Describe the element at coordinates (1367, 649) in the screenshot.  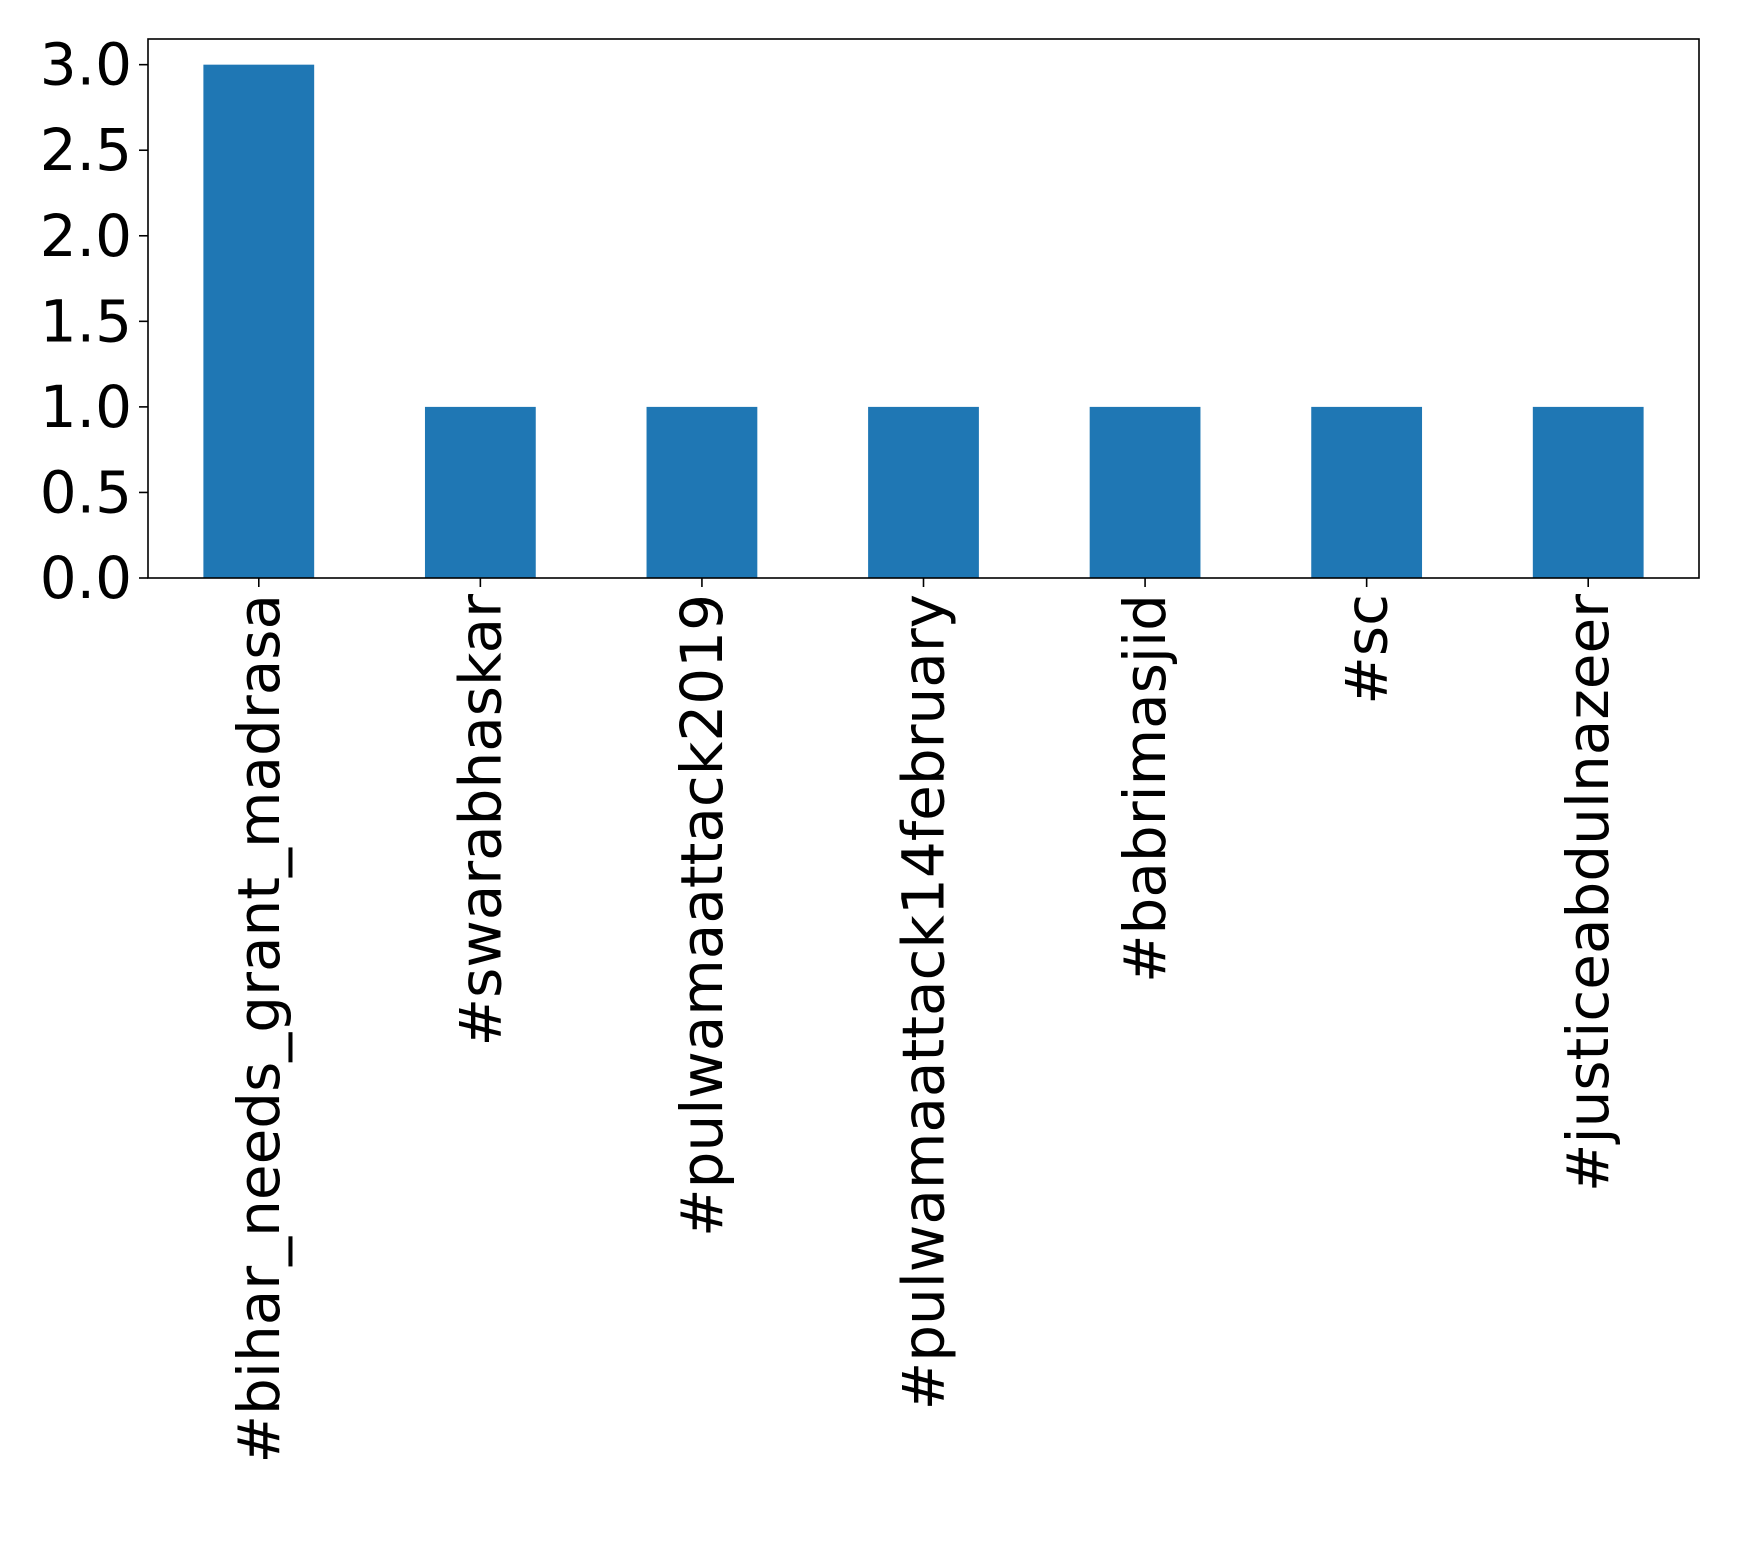
I see `x-tick-label: #sc` at that location.